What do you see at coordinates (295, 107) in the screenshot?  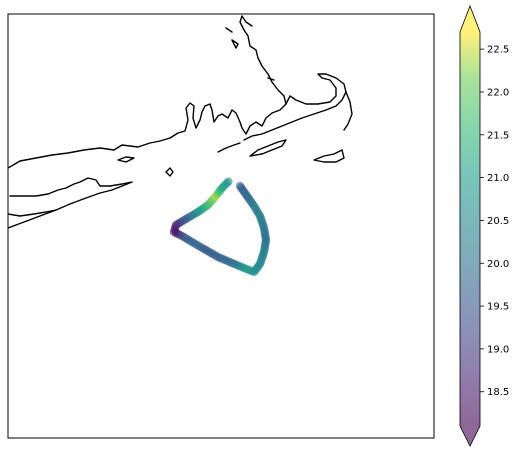 I see `coastline-cape` at bounding box center [295, 107].